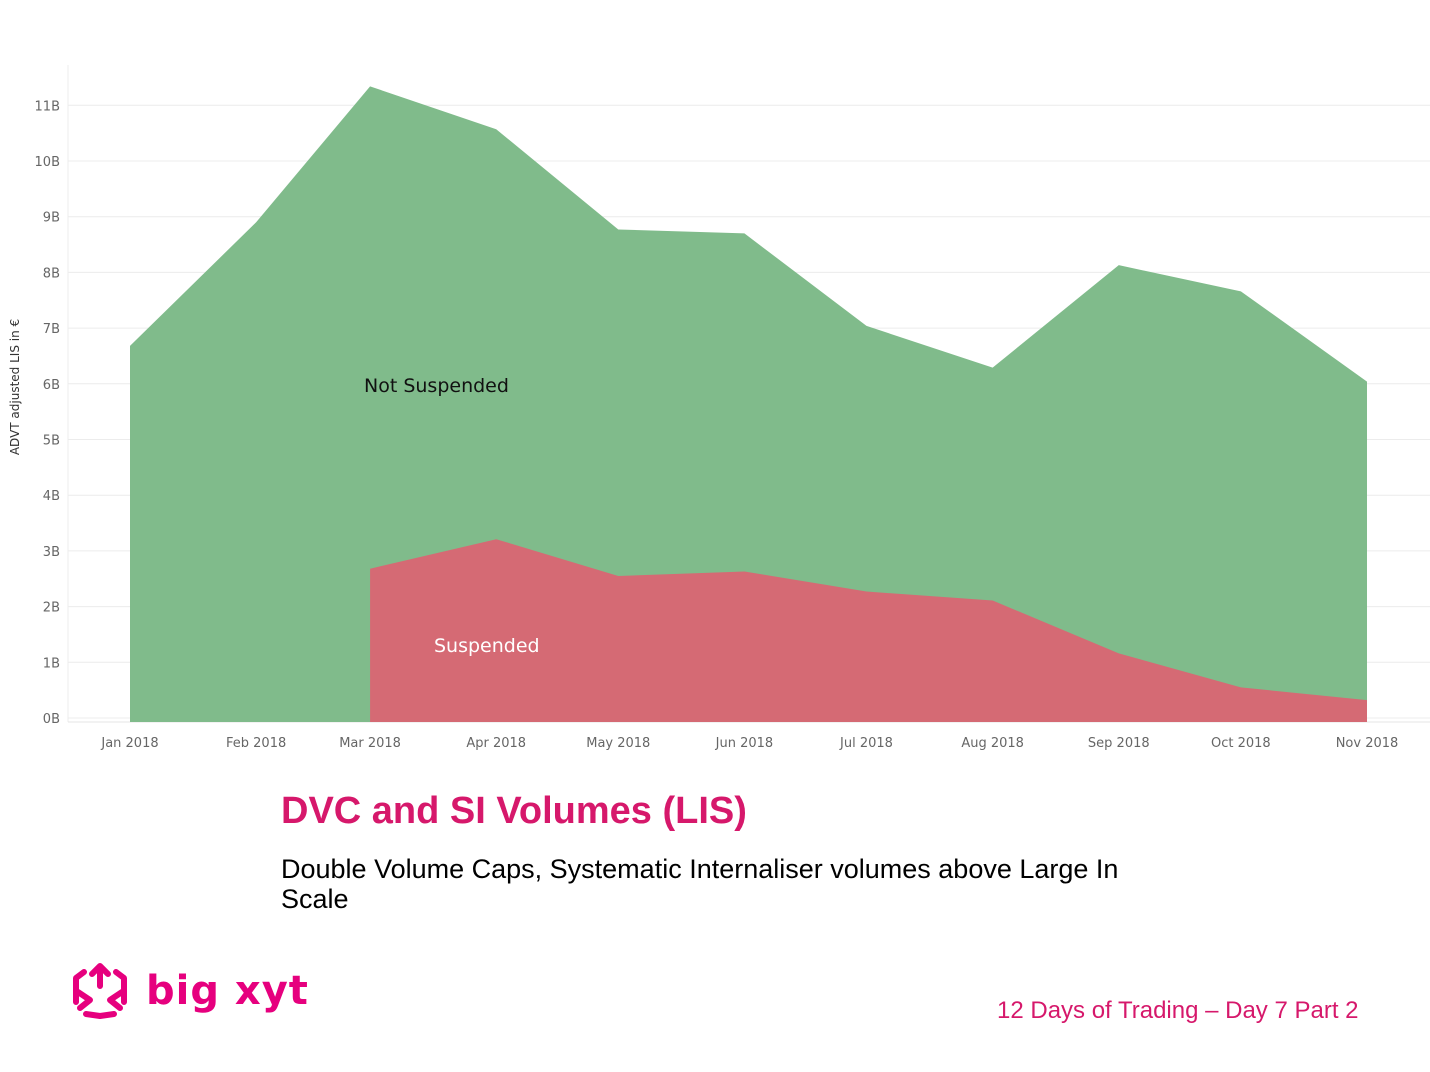 The width and height of the screenshot is (1430, 1072). I want to click on x-tick-label: Jul 2018, so click(866, 743).